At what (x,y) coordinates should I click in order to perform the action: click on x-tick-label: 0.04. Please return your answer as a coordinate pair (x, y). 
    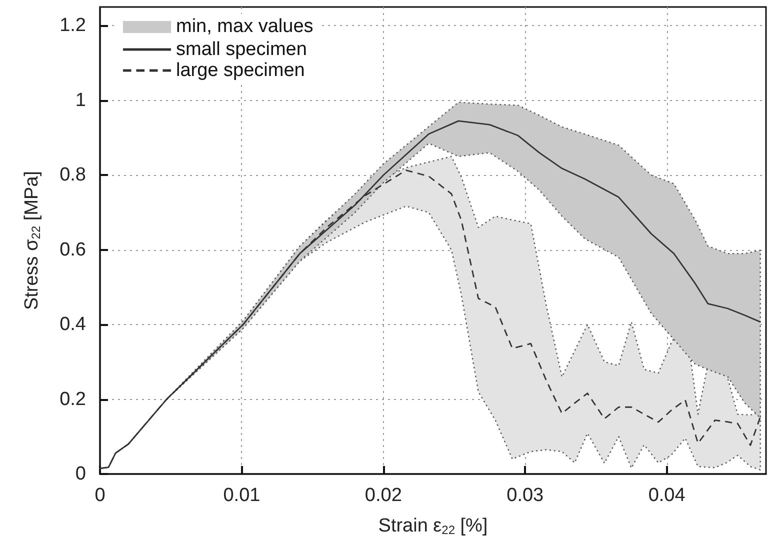
    Looking at the image, I should click on (667, 495).